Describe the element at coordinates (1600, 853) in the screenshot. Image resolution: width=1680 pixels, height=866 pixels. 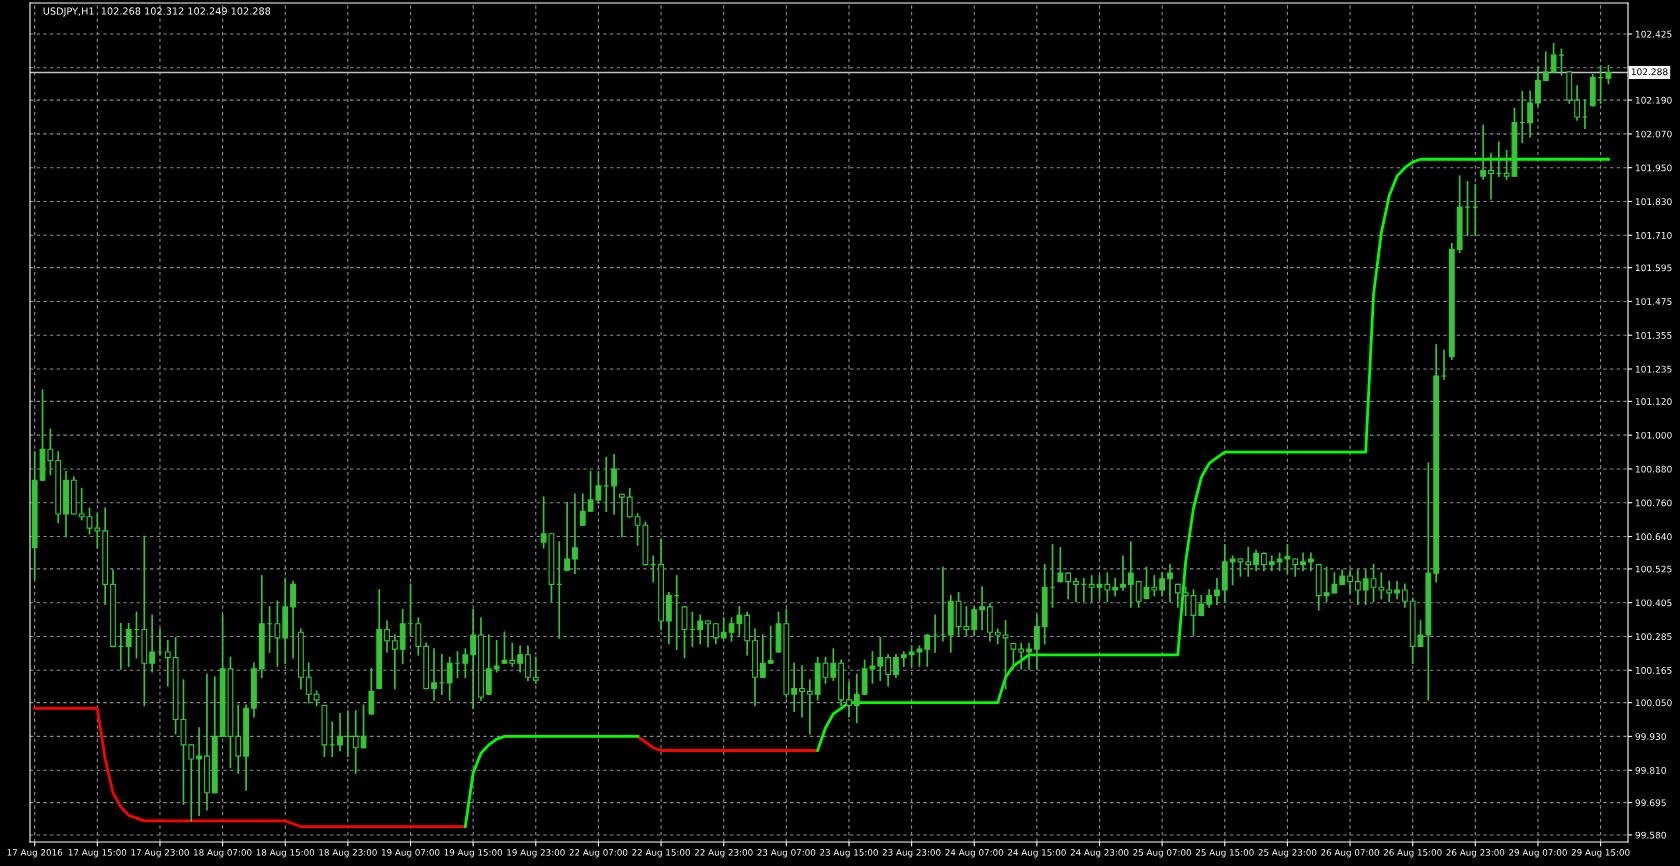
I see `x-tick-label: 29 Aug 15:00` at that location.